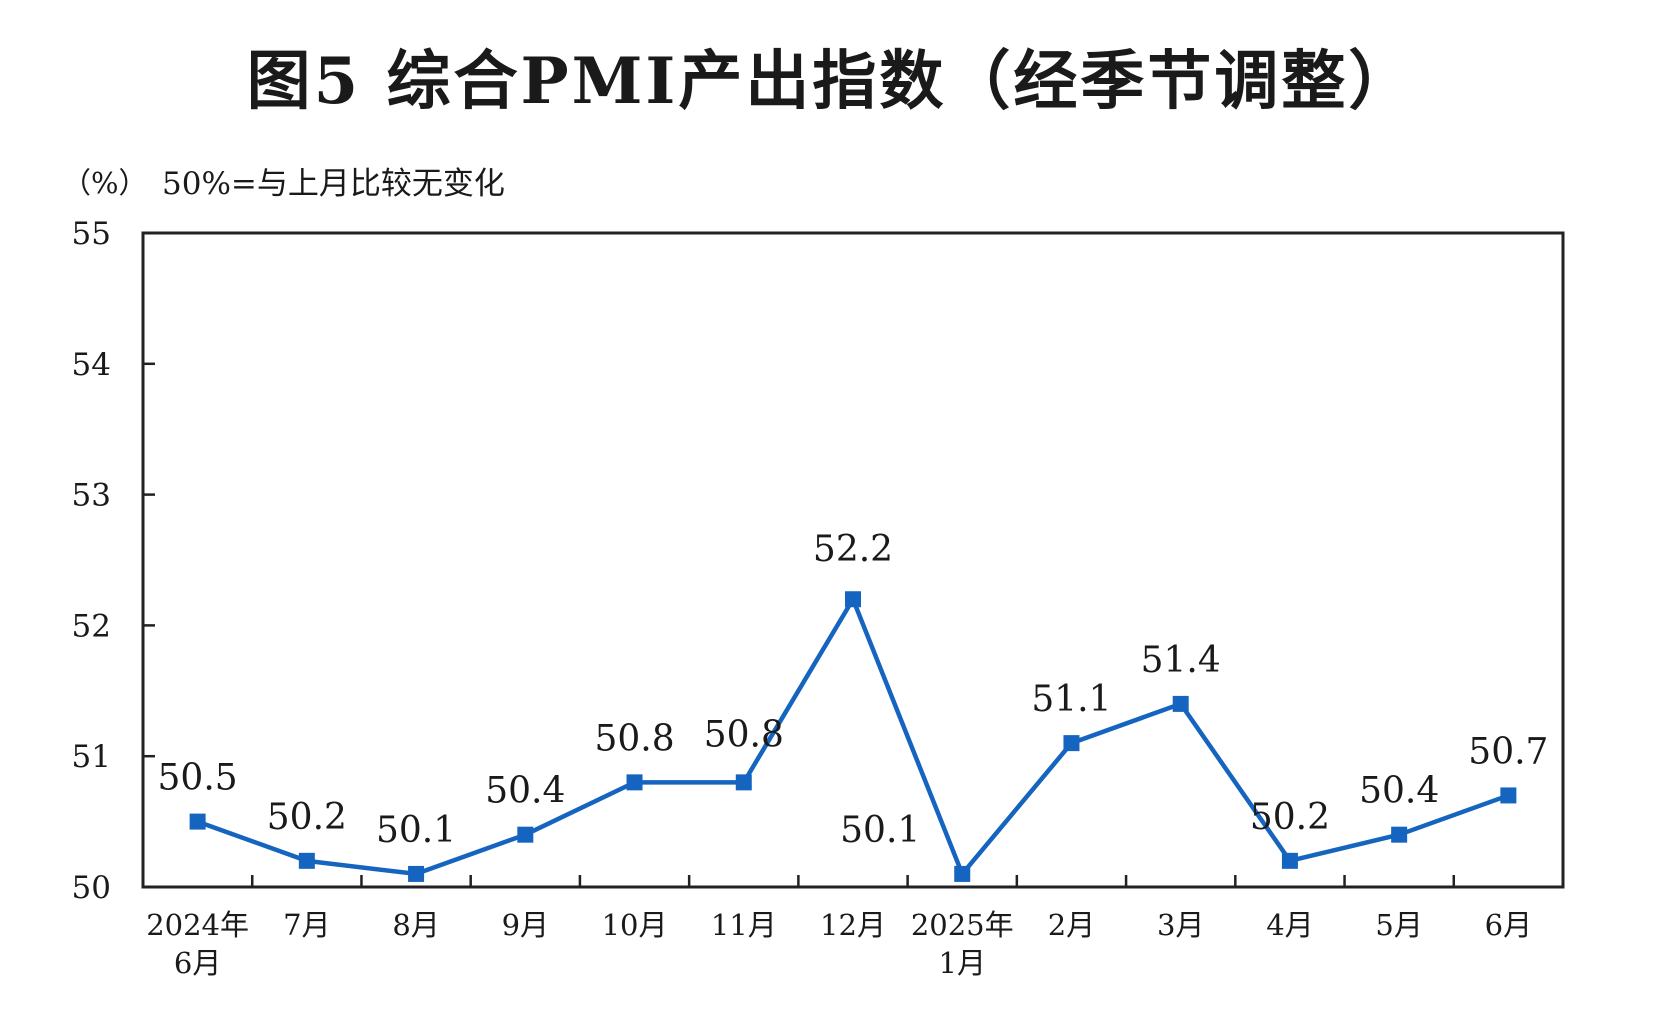 Image resolution: width=1662 pixels, height=1035 pixels. What do you see at coordinates (1071, 925) in the screenshot?
I see `x-tick-label: 2月` at bounding box center [1071, 925].